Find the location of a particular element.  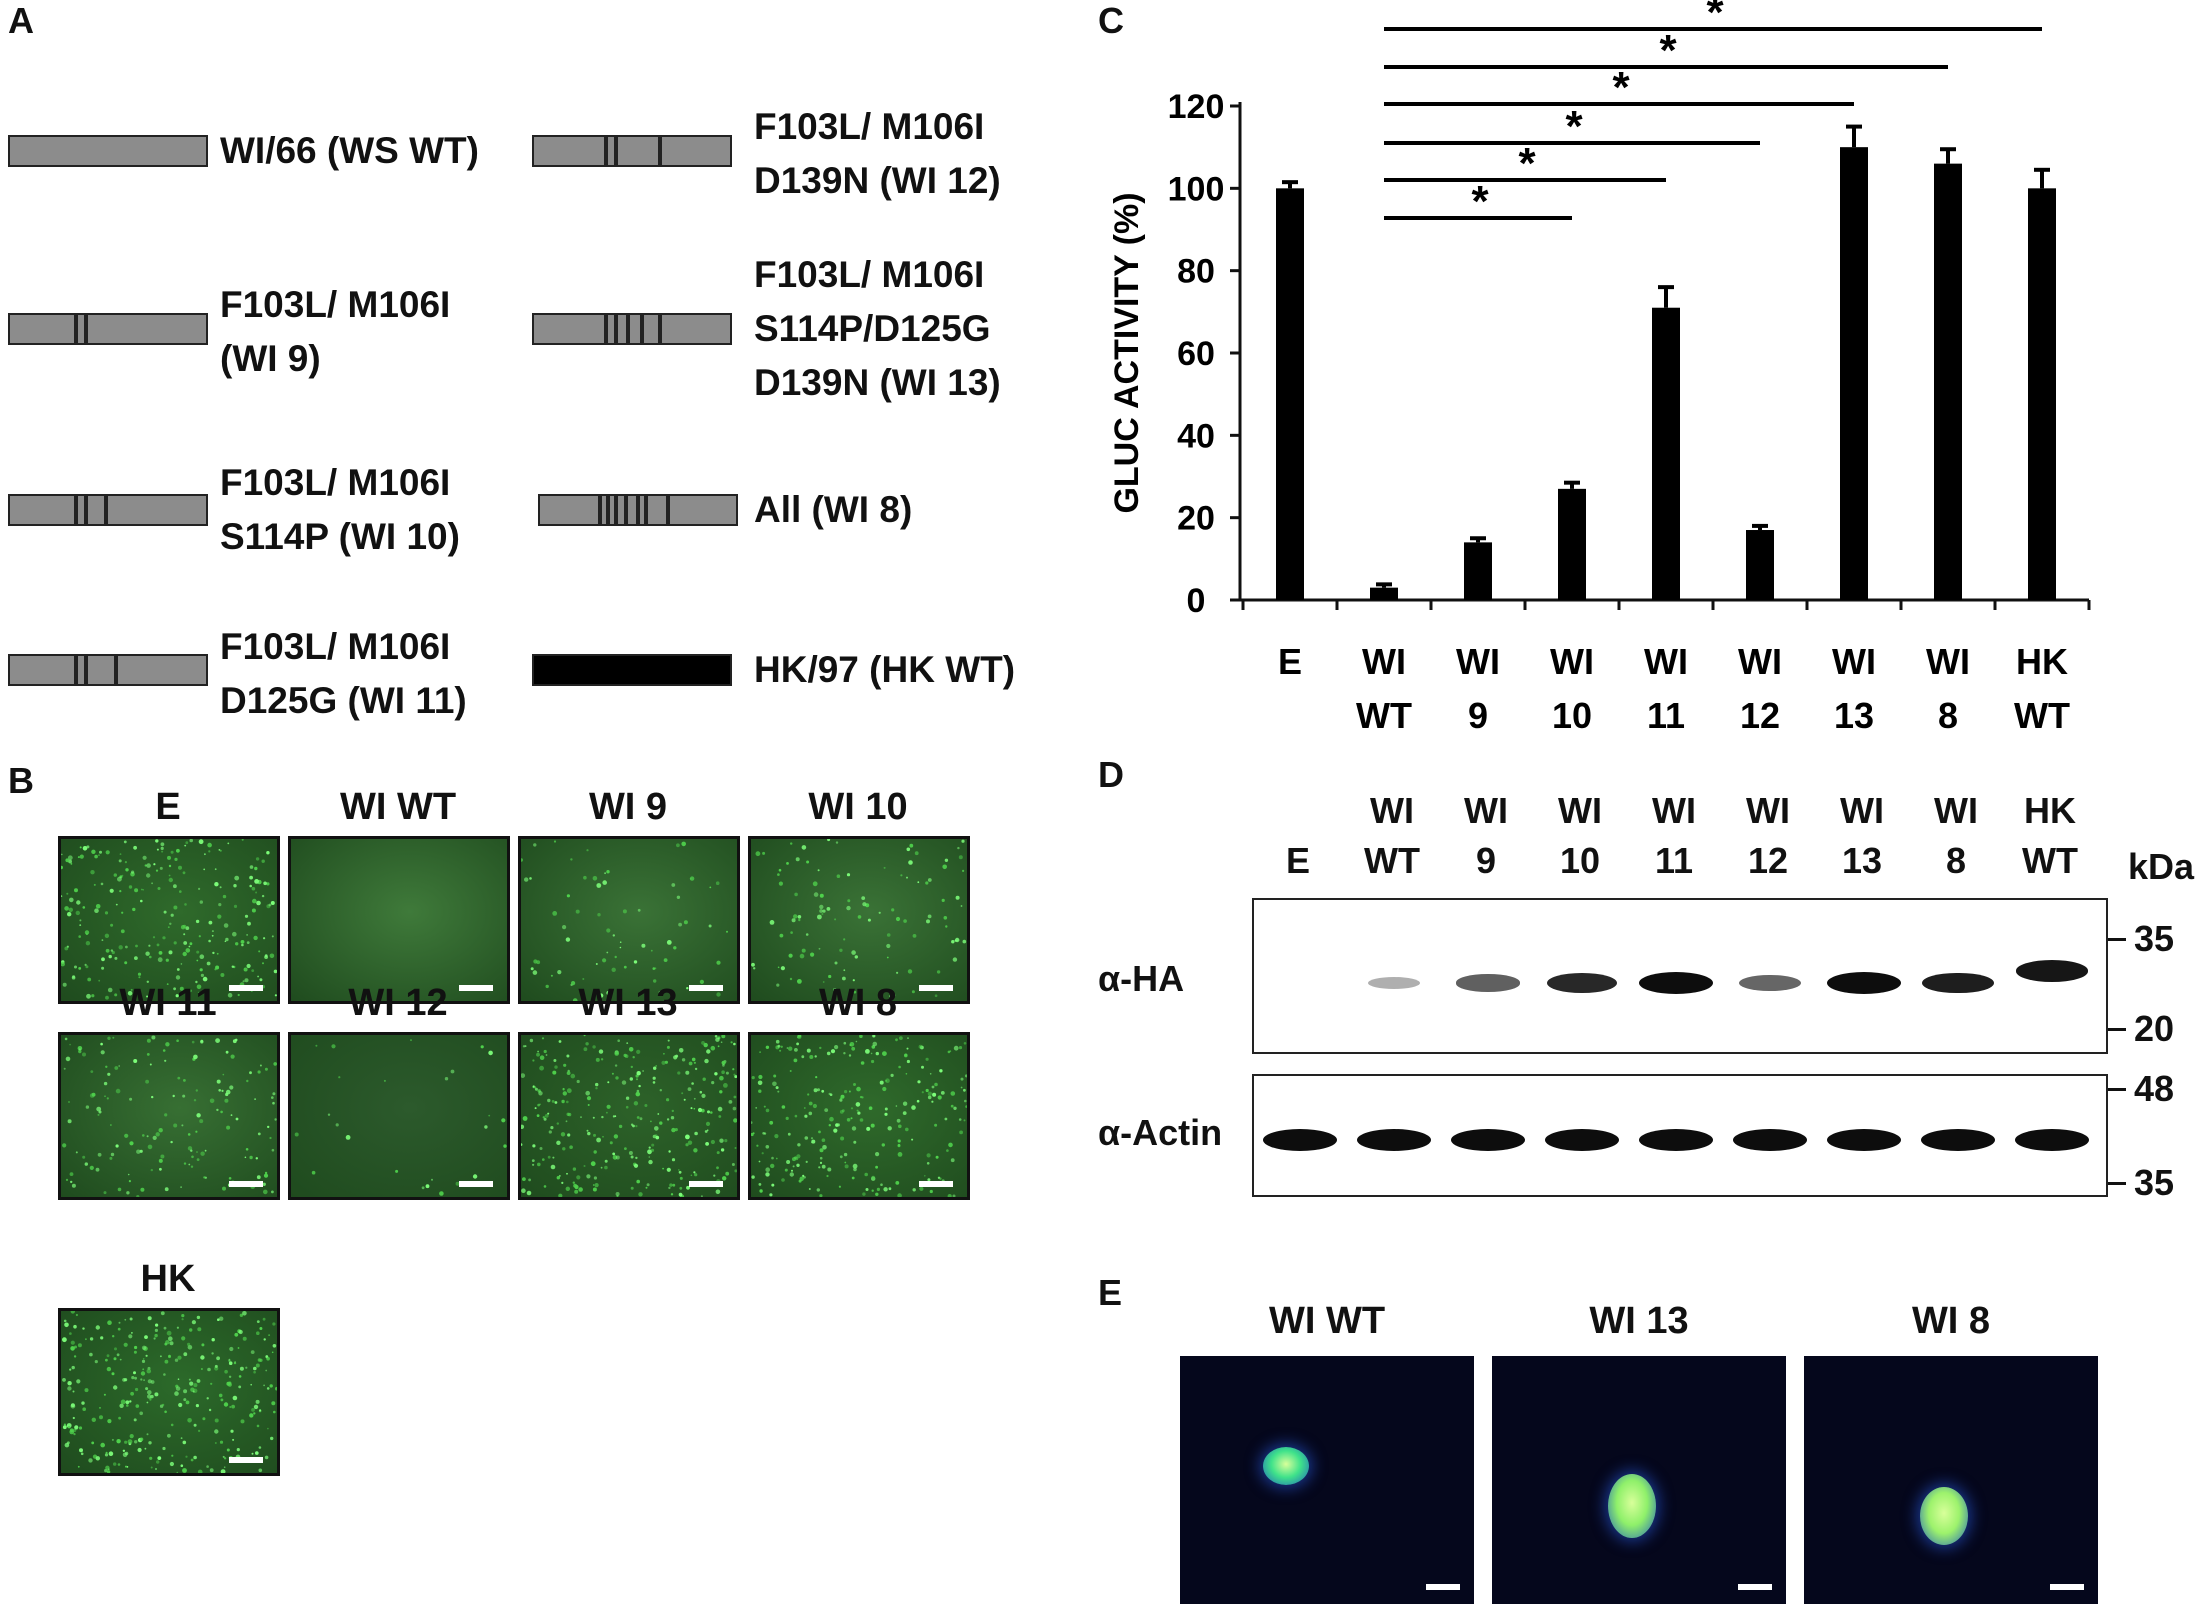

lane-label: WI 10 is located at coordinates (1580, 836).